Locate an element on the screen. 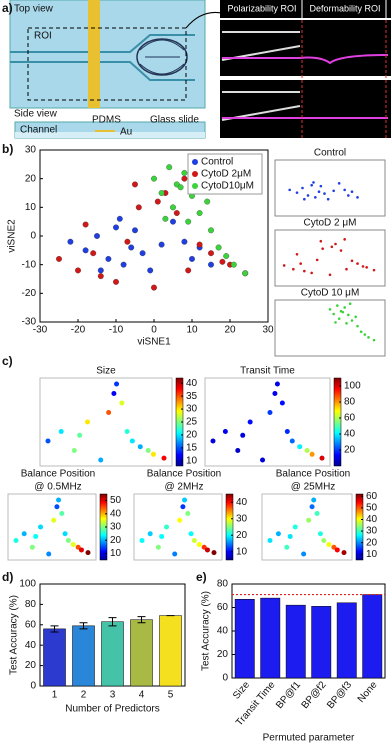 Image resolution: width=391 pixels, height=746 pixels. x-axis-label: Number of Predictors is located at coordinates (112, 709).